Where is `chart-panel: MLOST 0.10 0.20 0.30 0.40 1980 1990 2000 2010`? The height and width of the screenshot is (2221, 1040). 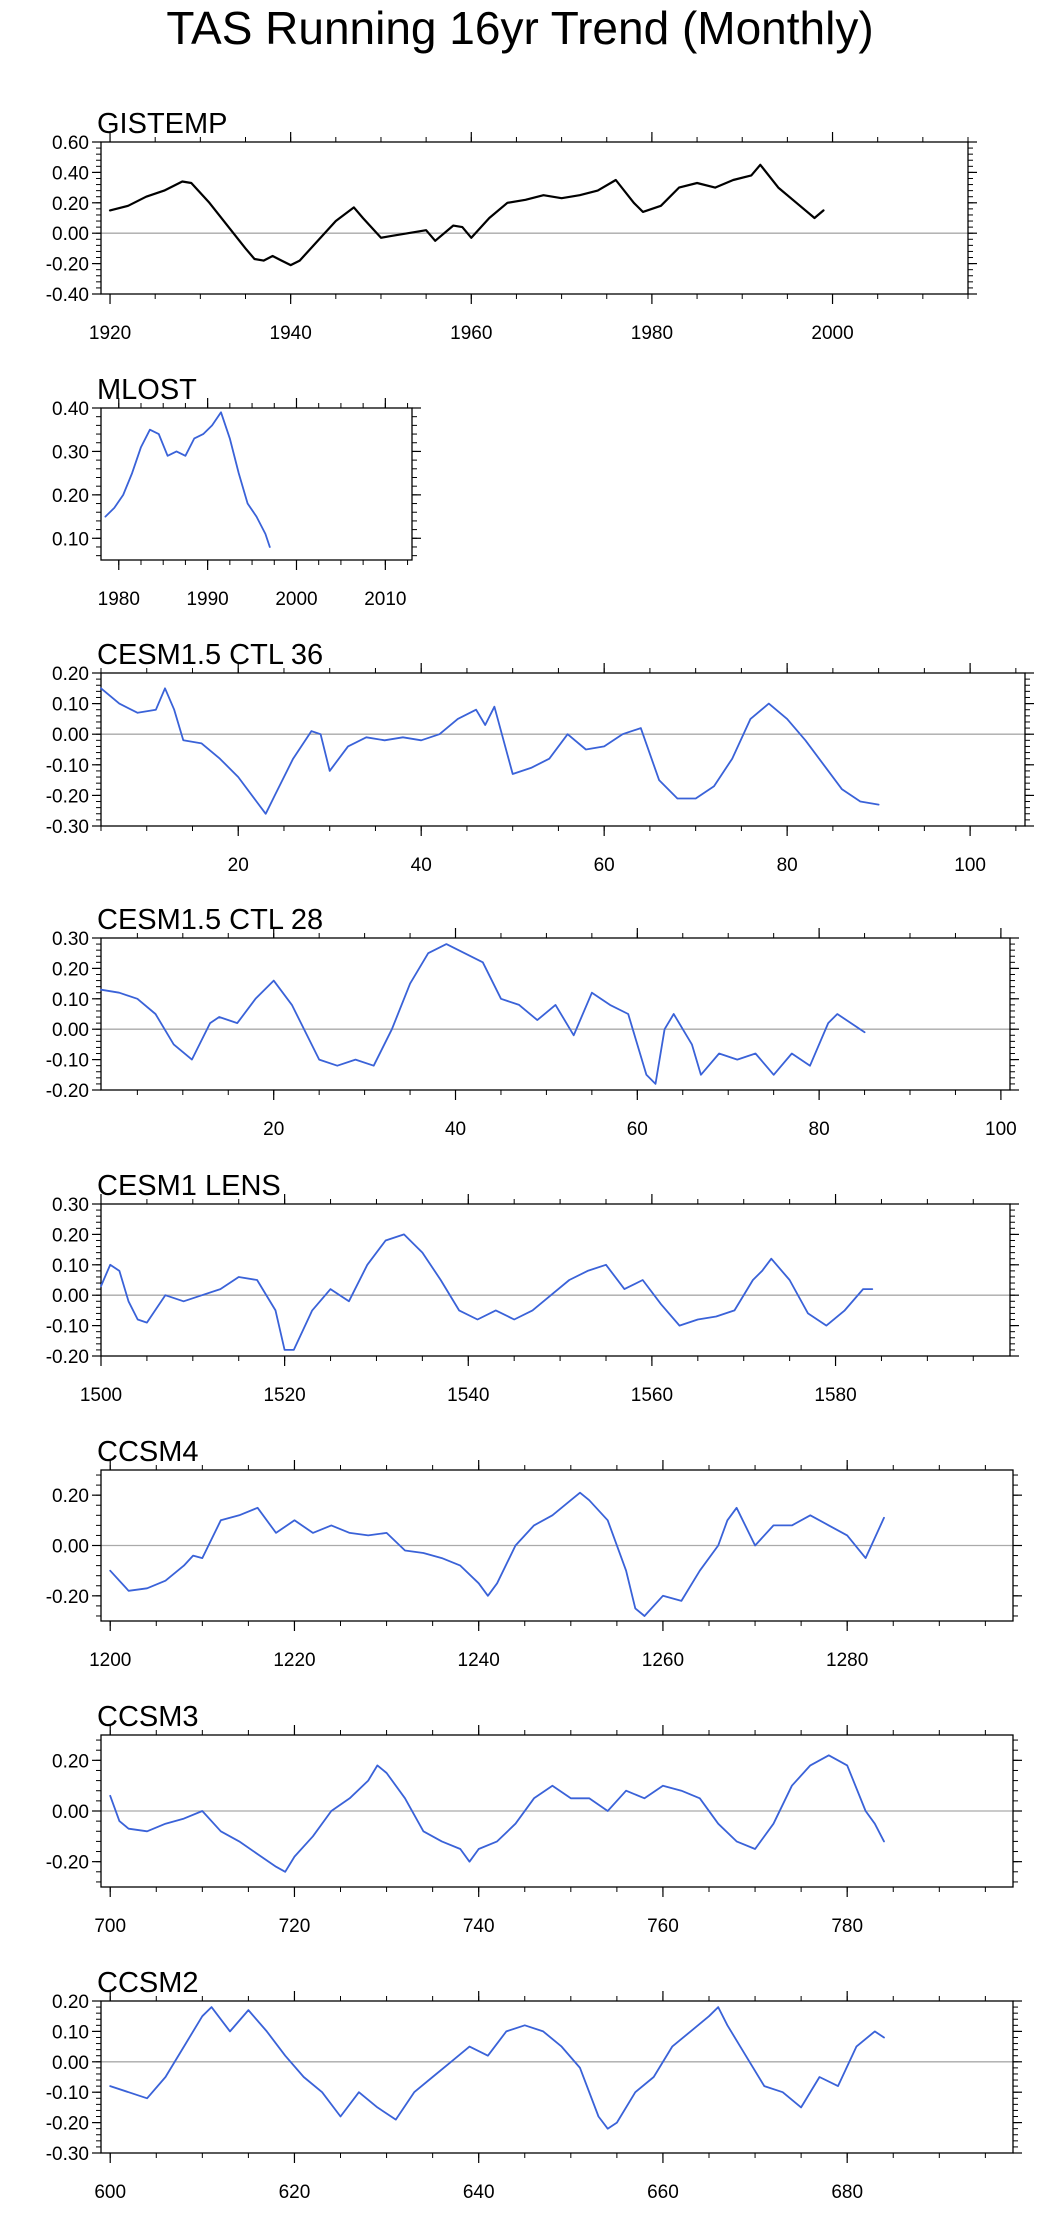 chart-panel: MLOST 0.10 0.20 0.30 0.40 1980 1990 2000 2010 is located at coordinates (236, 492).